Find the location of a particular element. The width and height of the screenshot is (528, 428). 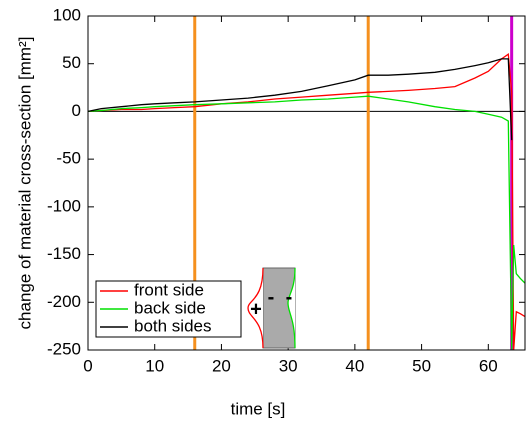

x-tick-label: 40 is located at coordinates (354, 365).